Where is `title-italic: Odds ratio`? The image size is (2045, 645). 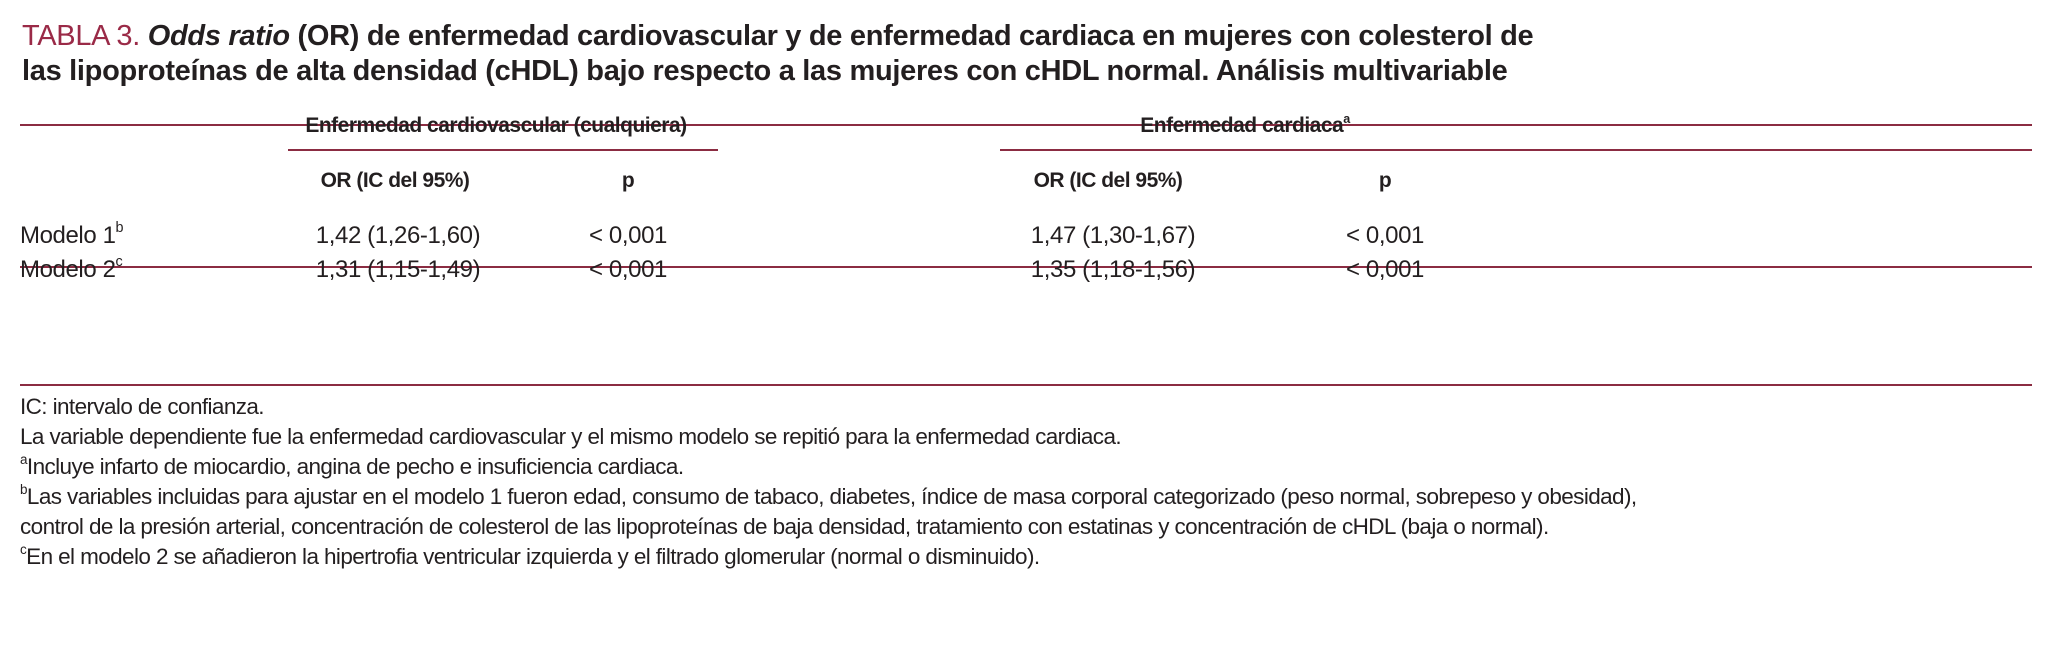
title-italic: Odds ratio is located at coordinates (218, 36).